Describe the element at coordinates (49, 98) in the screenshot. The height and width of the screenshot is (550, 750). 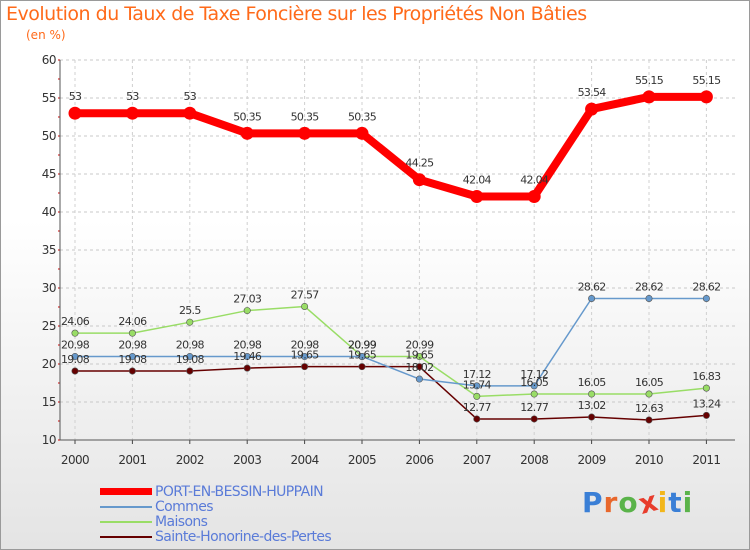
I see `y-tick-label: 55` at that location.